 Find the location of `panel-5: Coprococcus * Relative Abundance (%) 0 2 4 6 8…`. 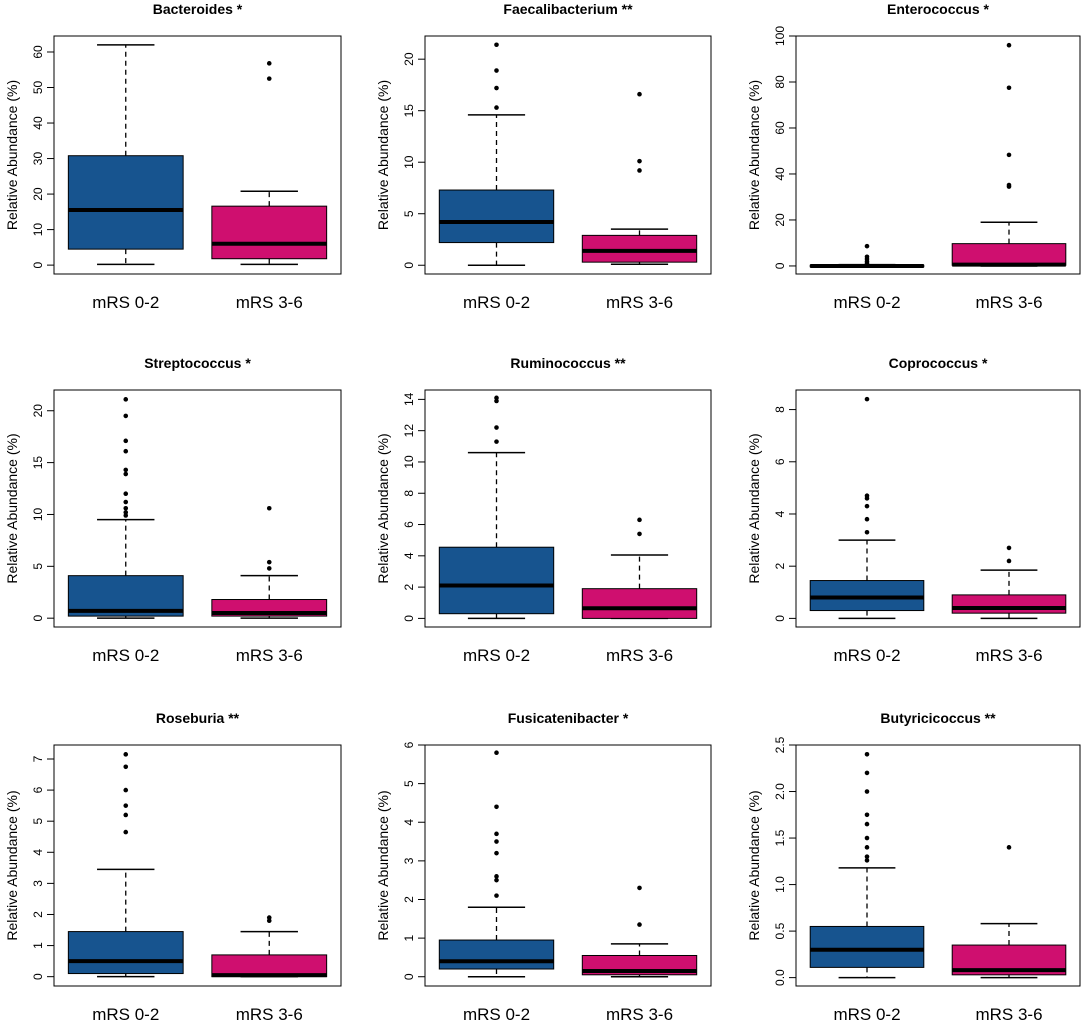

panel-5: Coprococcus * Relative Abundance (%) 0 2 4 6 8… is located at coordinates (913, 510).